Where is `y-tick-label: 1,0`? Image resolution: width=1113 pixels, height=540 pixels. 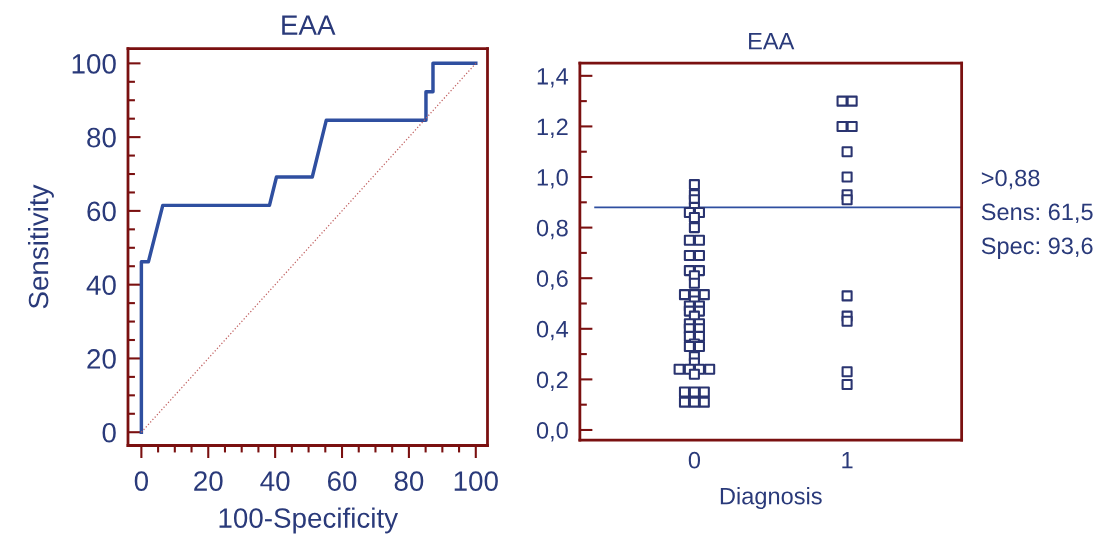
y-tick-label: 1,0 is located at coordinates (552, 179).